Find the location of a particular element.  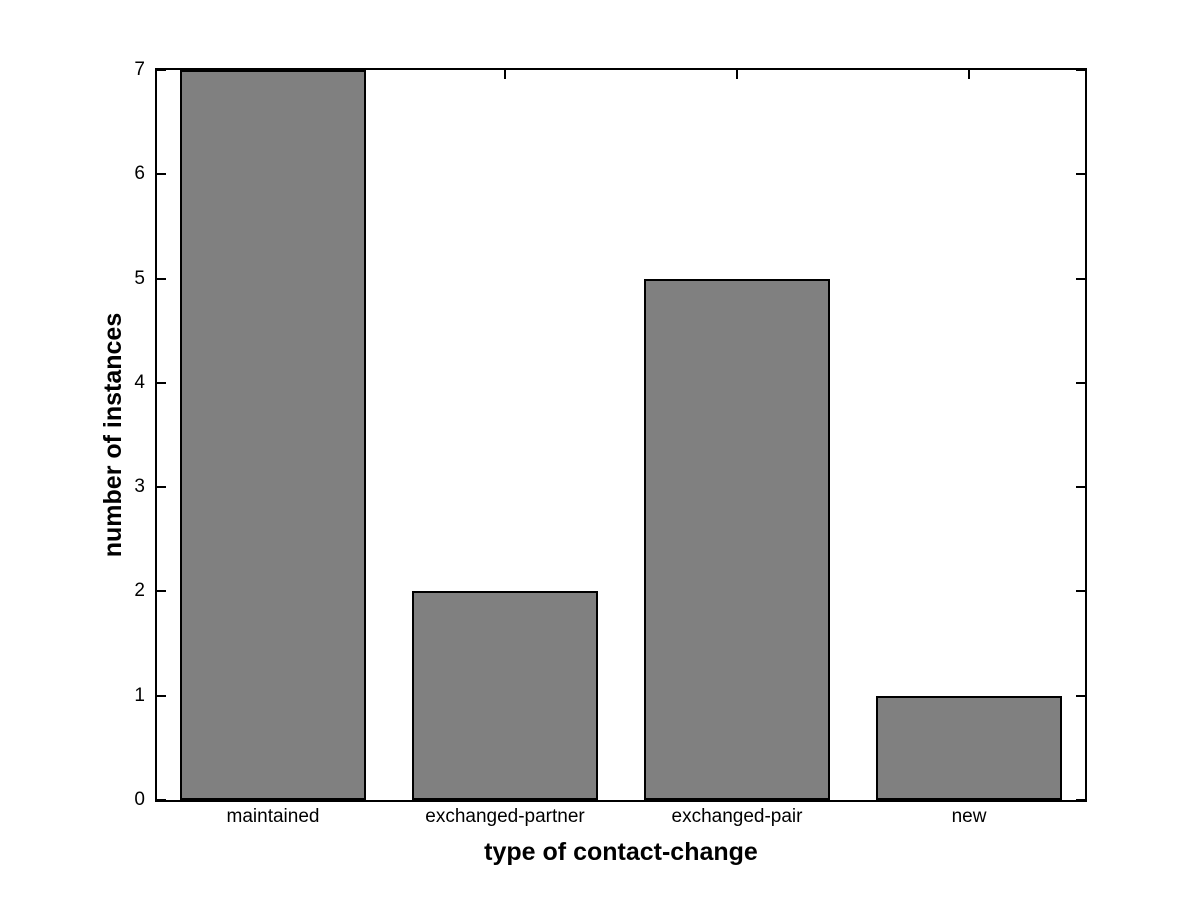

y-tick-label-4: 4 is located at coordinates (139, 382).